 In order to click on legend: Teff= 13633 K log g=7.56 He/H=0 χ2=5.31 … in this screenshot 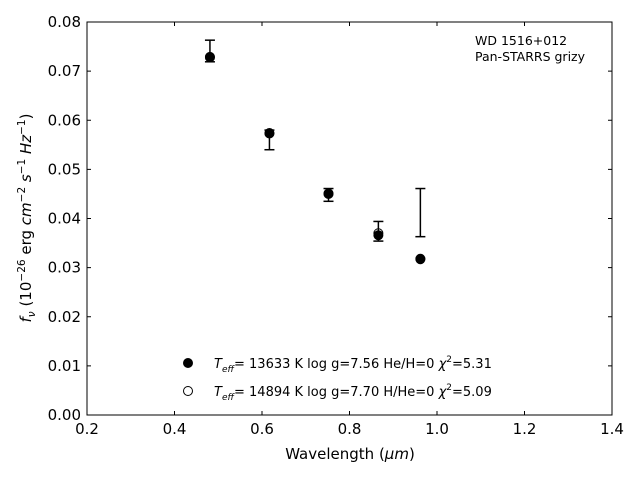, I will do `click(337, 379)`.